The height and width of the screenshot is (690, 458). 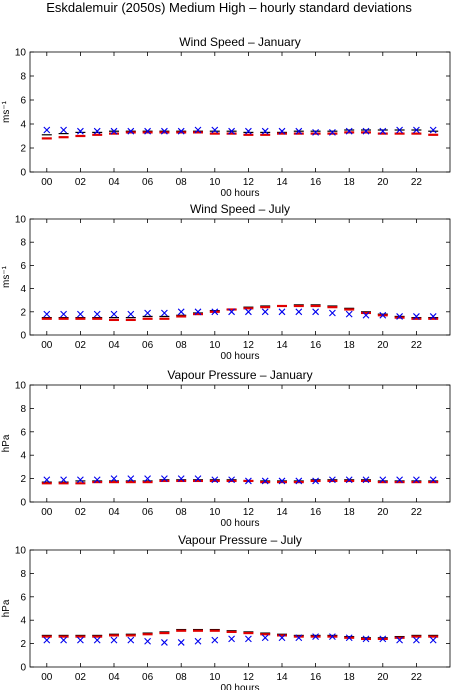 What do you see at coordinates (23, 312) in the screenshot?
I see `y-tick-label: 2` at bounding box center [23, 312].